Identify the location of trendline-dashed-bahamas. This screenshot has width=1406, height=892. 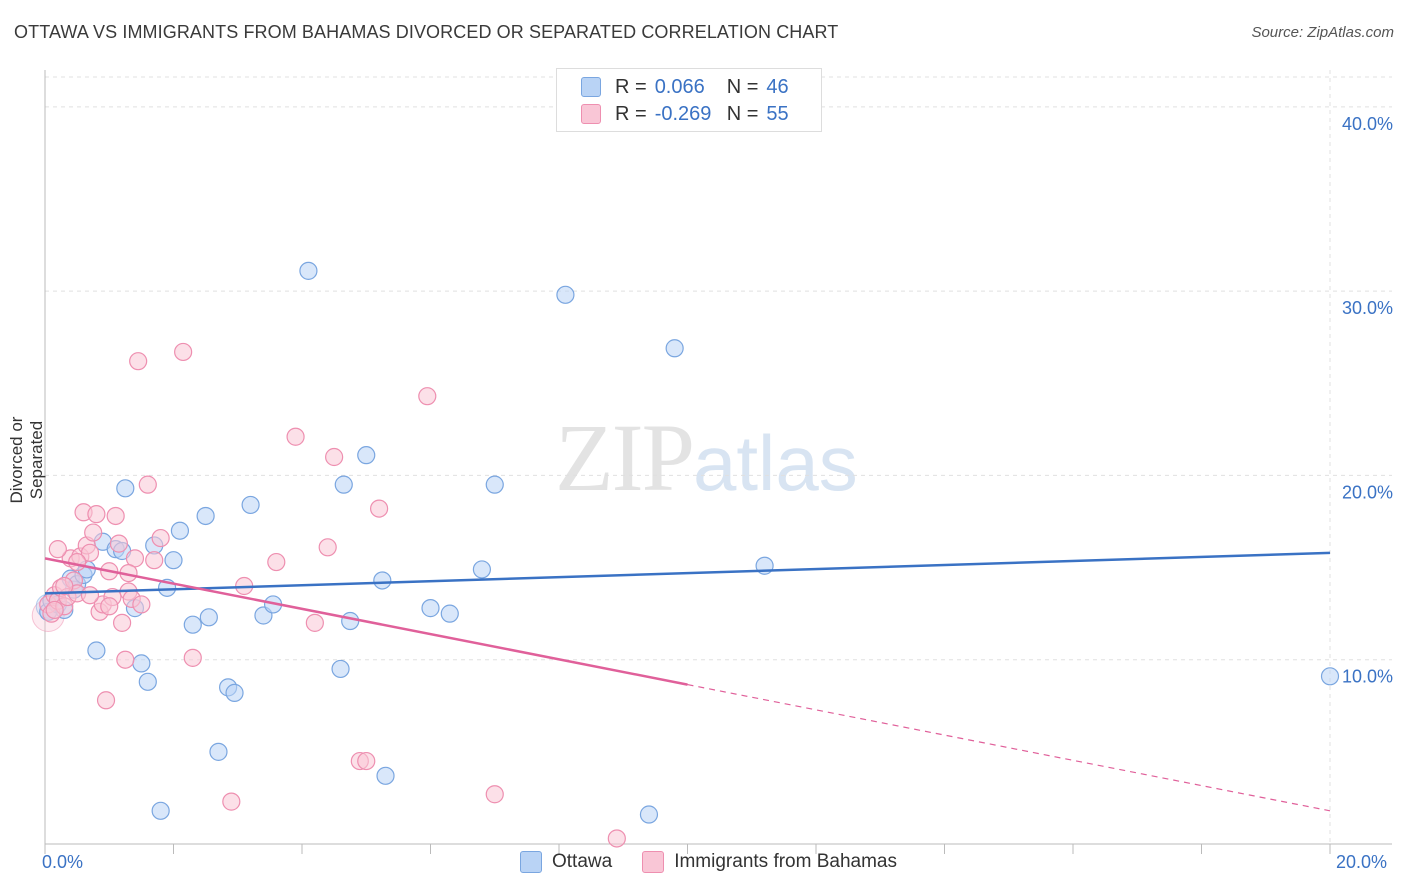
(1009, 748).